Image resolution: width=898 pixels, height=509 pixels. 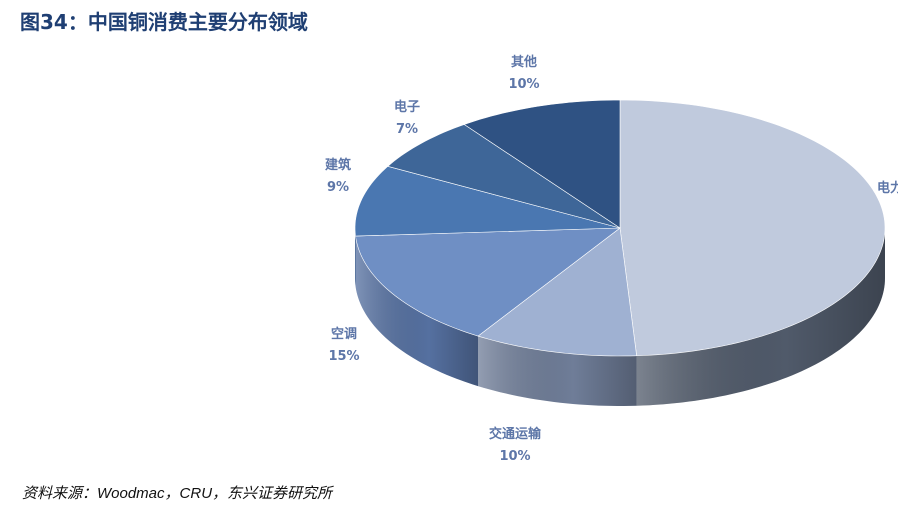 What do you see at coordinates (164, 22) in the screenshot?
I see `figure-title: 图34：中国铜消费主要分布领域` at bounding box center [164, 22].